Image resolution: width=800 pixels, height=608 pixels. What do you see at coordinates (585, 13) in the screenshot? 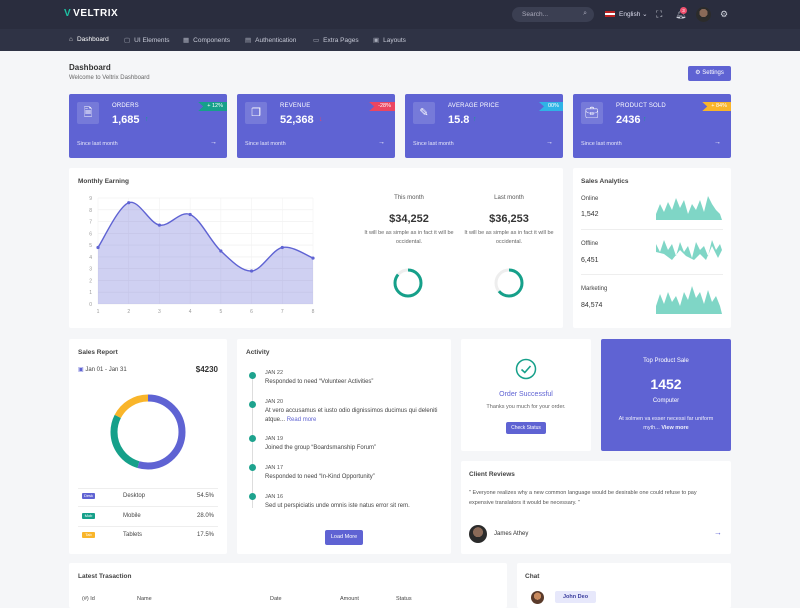
I see `search-icon: ⌕` at bounding box center [585, 13].